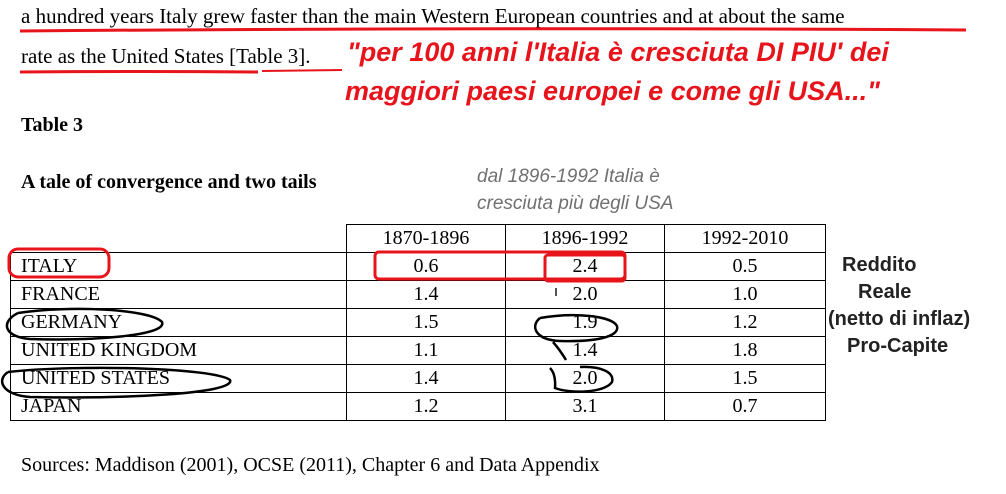 The image size is (1006, 494). What do you see at coordinates (575, 203) in the screenshot?
I see `annotation-note-line-2: cresciuta più degli USA` at bounding box center [575, 203].